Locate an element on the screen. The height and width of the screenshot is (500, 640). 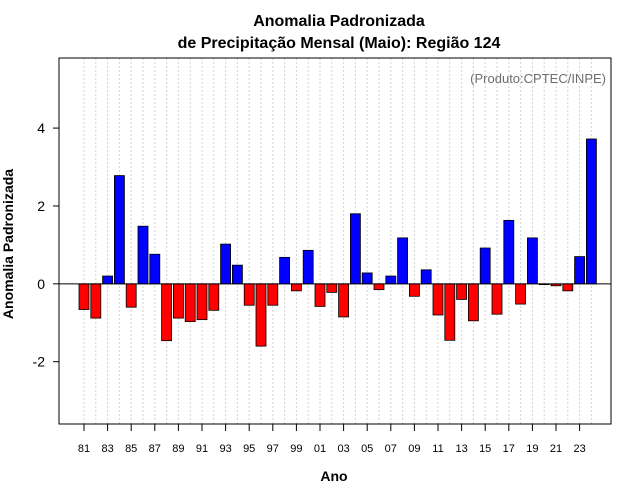
x-tick-label: 09 is located at coordinates (414, 449).